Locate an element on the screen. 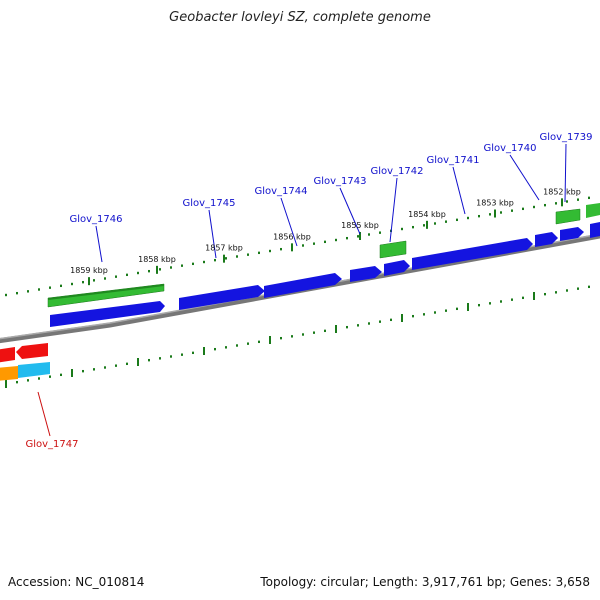 This screenshot has height=600, width=600. gene-label-glov-1747: Glov_1747 is located at coordinates (51, 444).